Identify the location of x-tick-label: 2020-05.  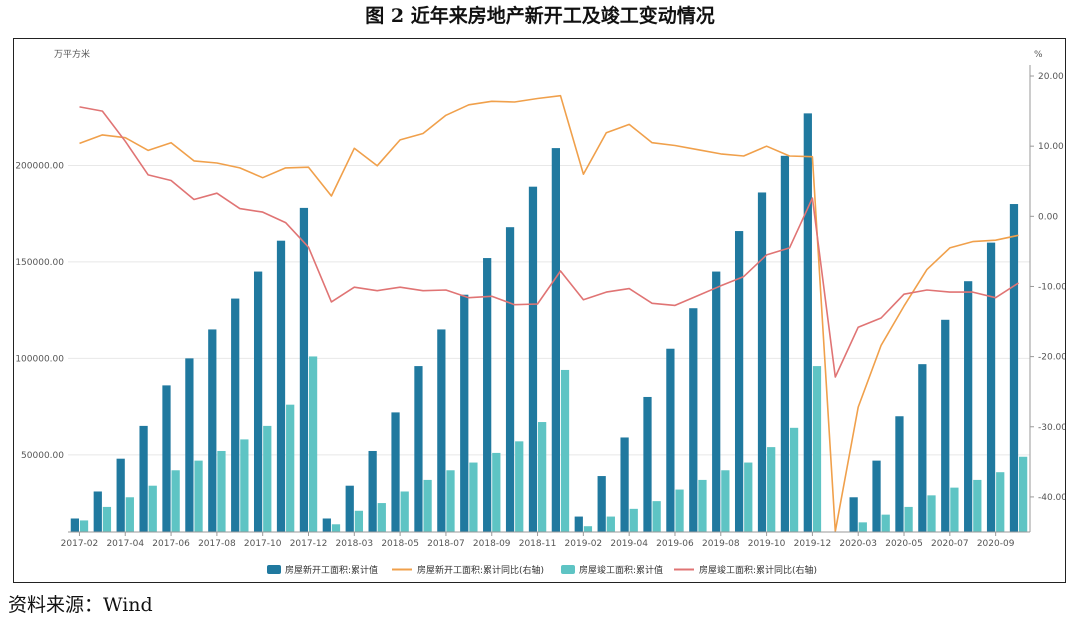
(904, 544).